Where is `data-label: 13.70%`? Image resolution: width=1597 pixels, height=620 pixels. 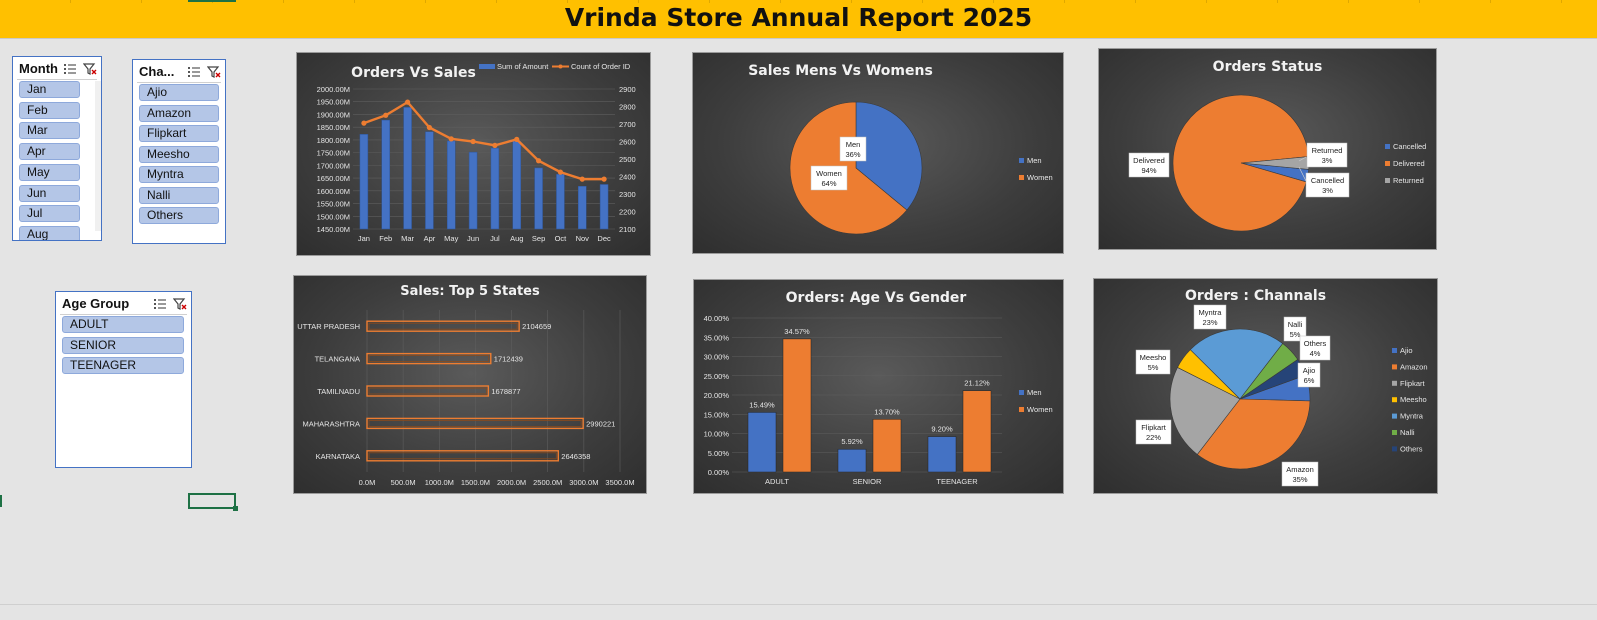
data-label: 13.70% is located at coordinates (887, 411).